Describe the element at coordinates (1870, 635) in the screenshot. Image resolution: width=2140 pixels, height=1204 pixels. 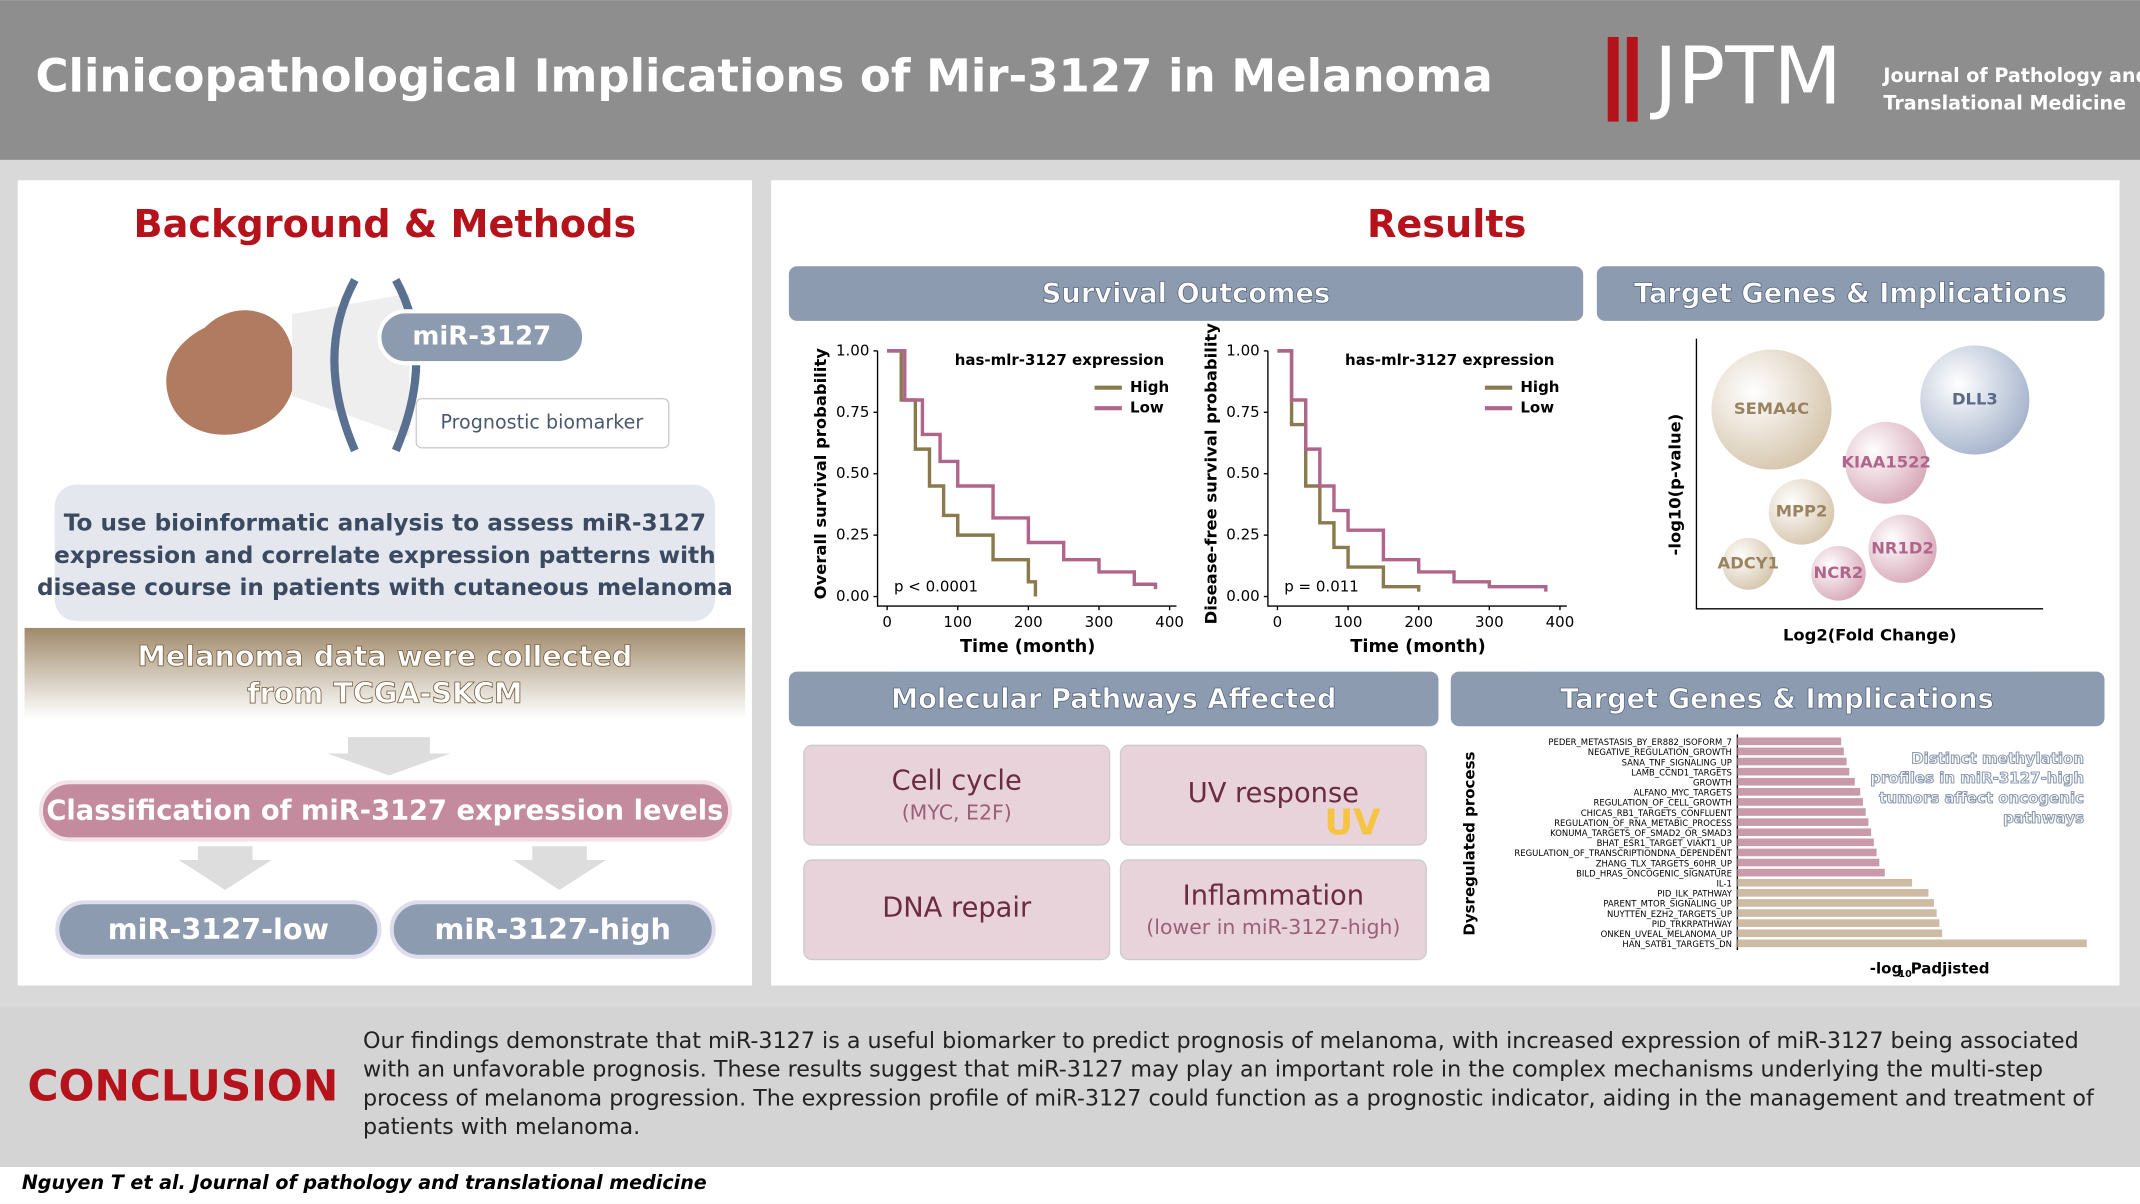
I see `bubble-xlabel: Log2(Fold Change)` at that location.